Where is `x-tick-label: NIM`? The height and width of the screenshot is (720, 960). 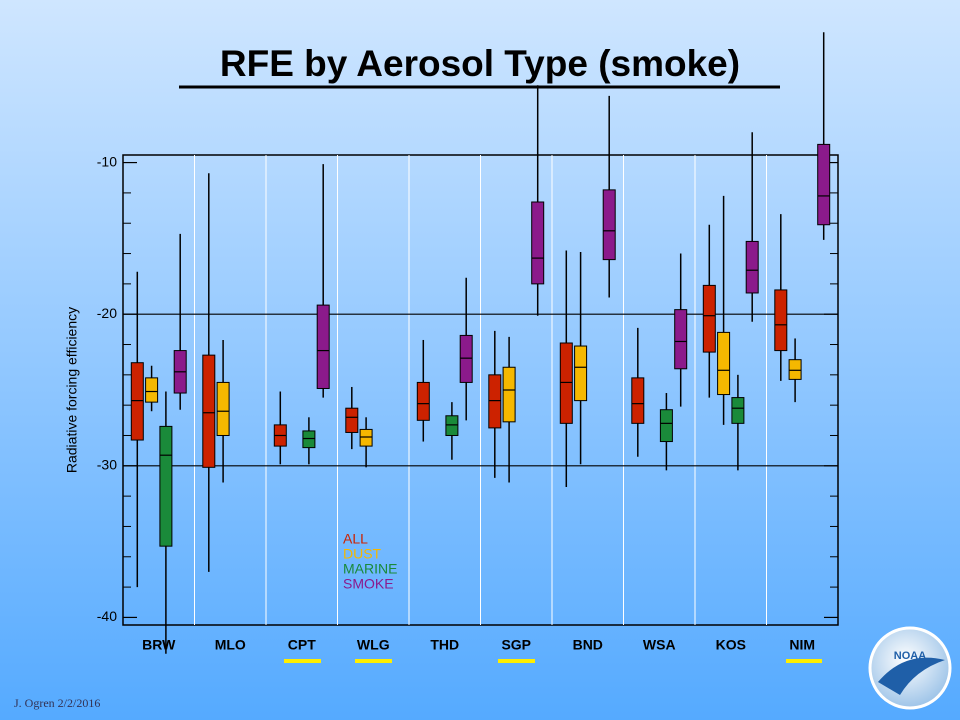 x-tick-label: NIM is located at coordinates (802, 645).